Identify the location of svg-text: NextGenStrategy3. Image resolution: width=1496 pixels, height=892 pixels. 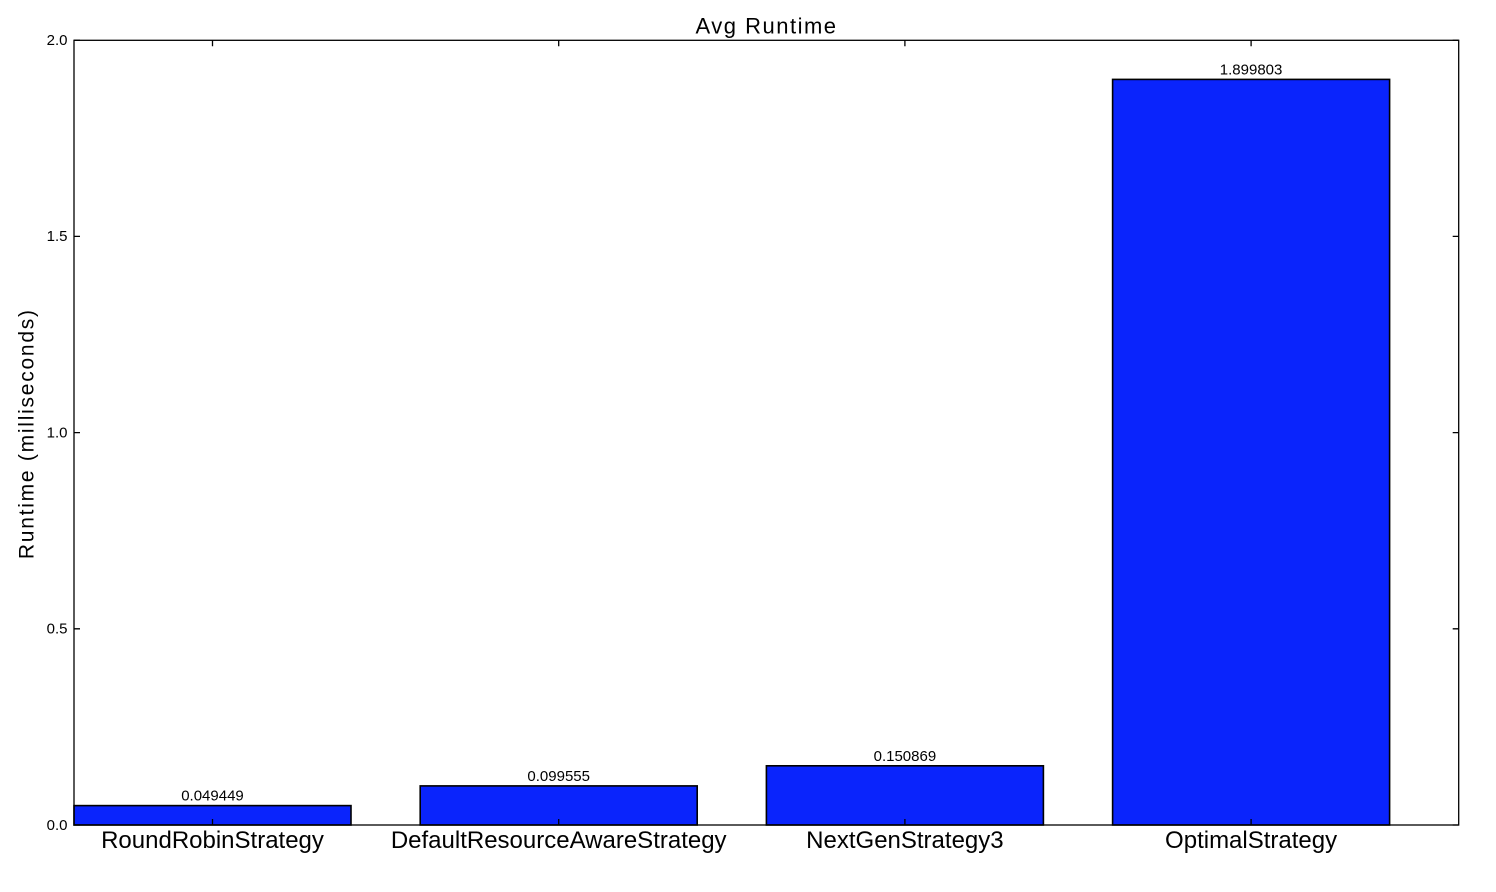
(904, 840).